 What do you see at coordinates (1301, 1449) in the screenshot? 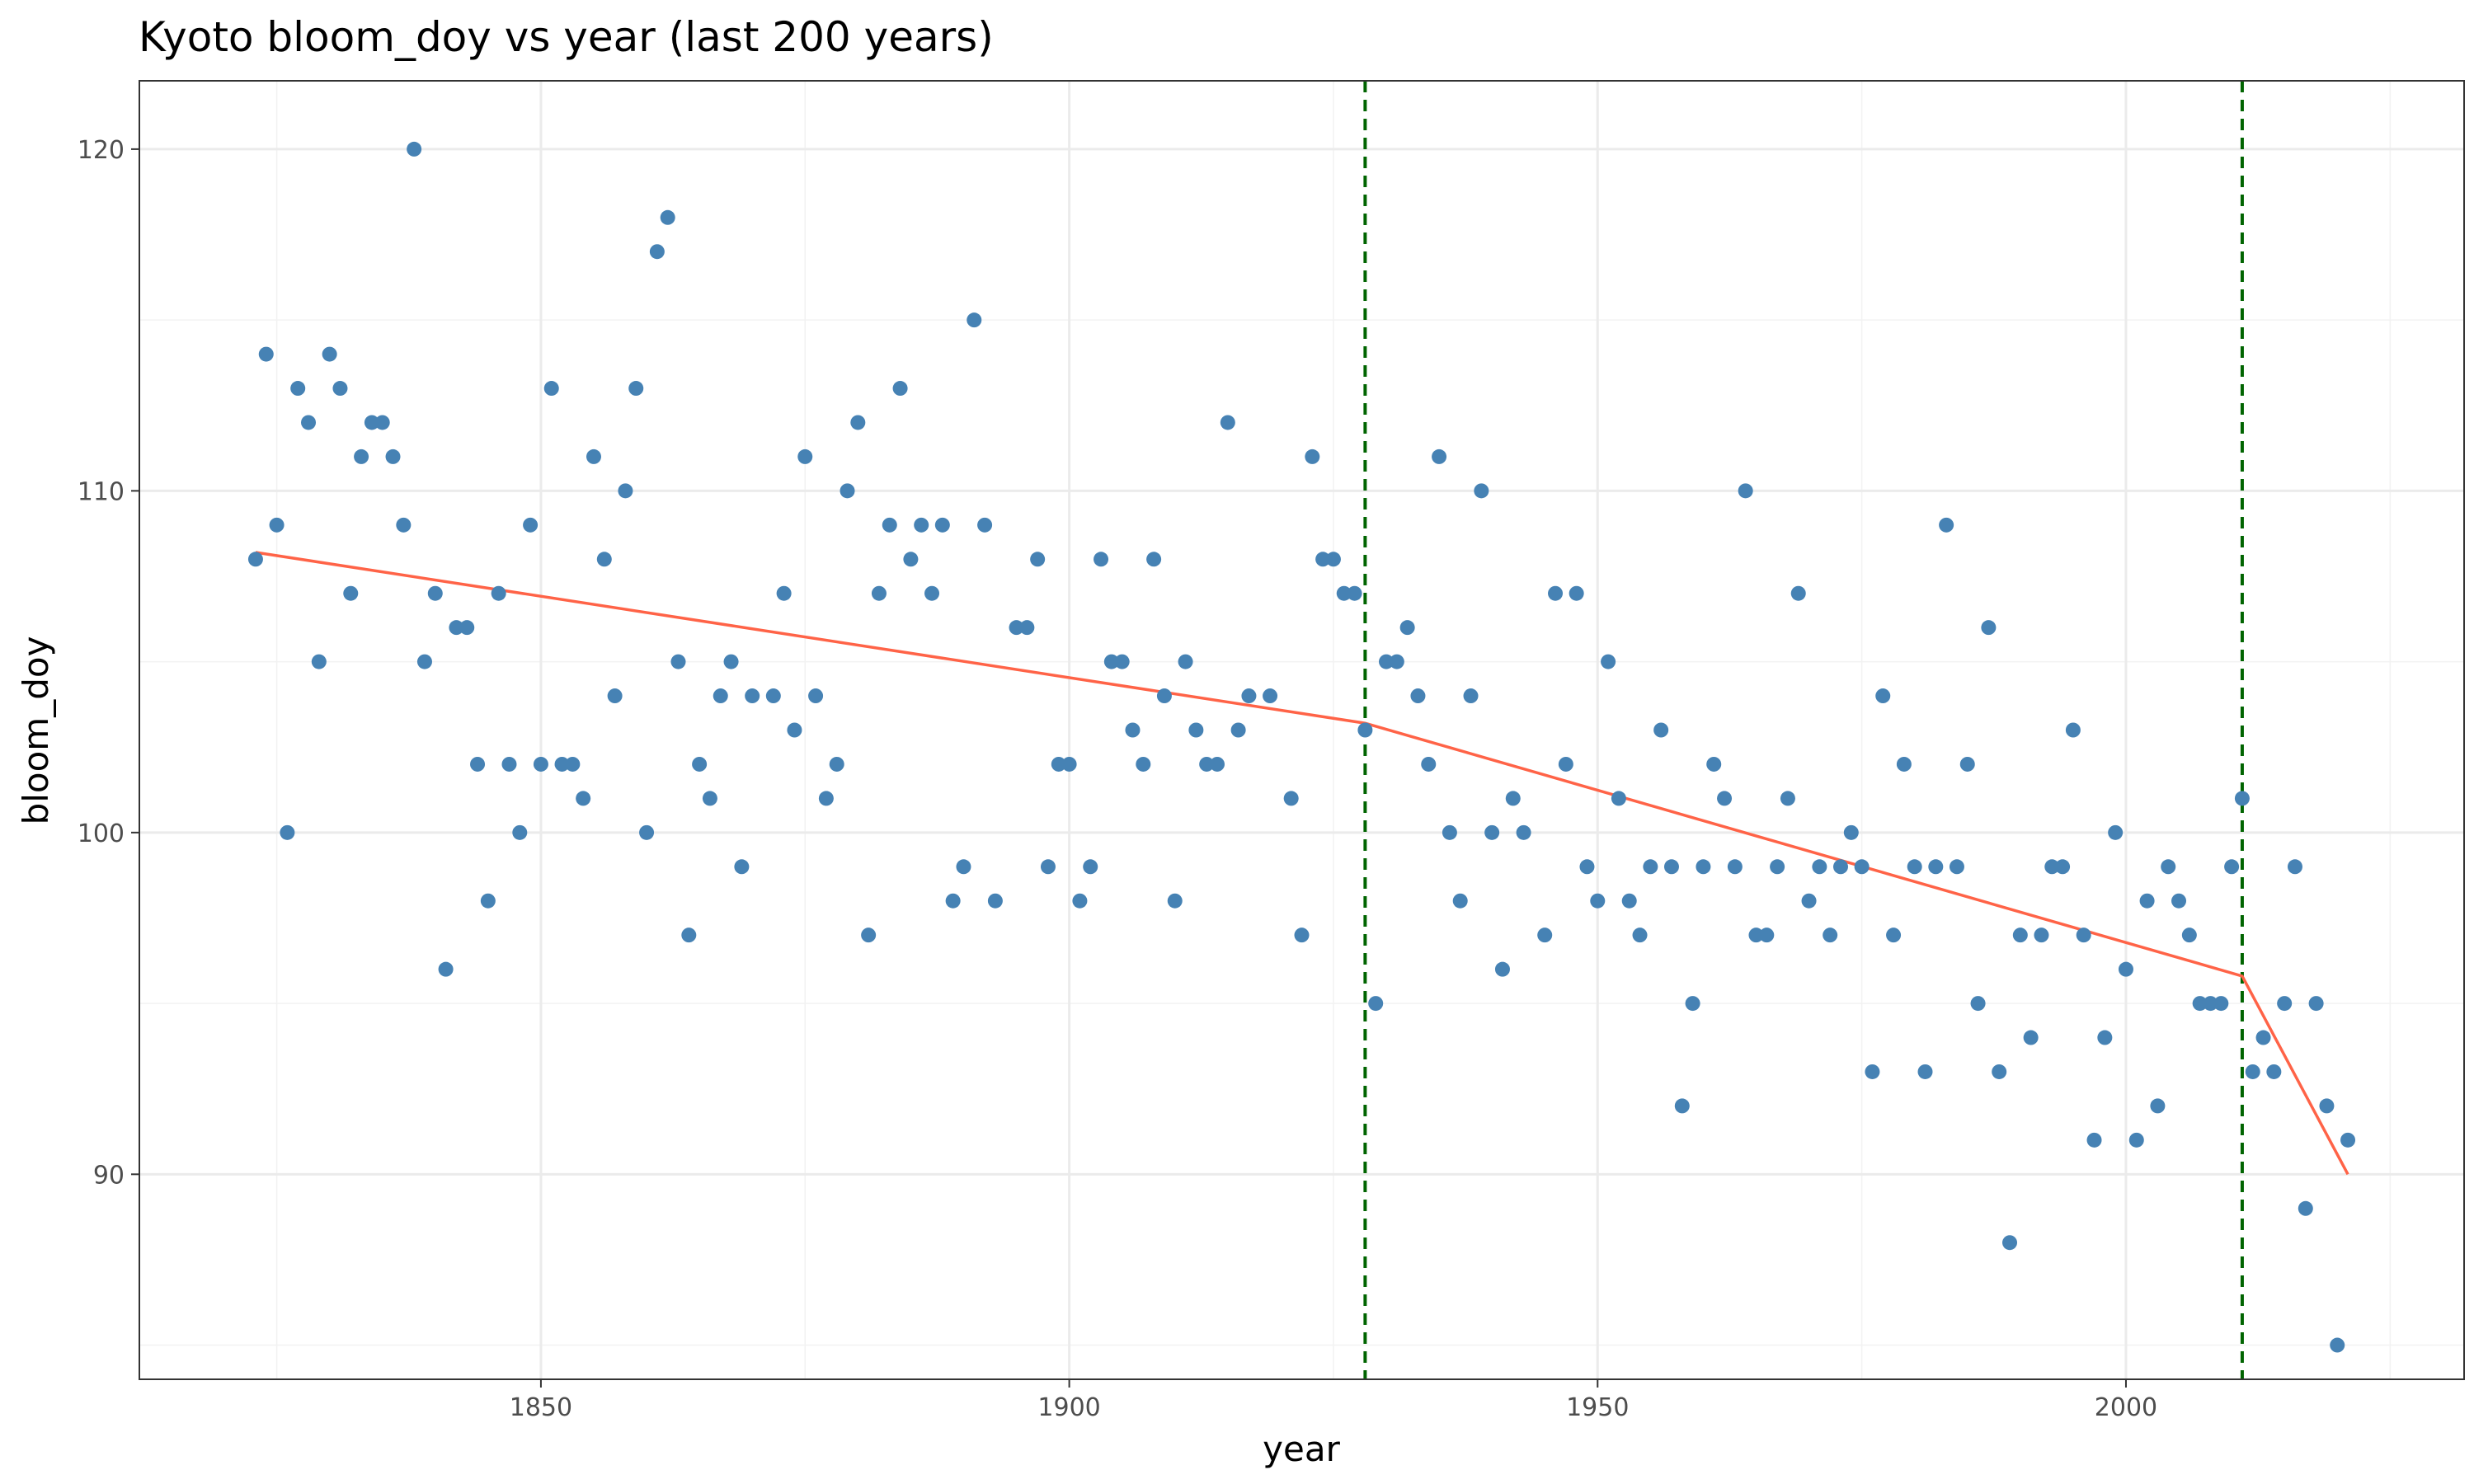
I see `x-axis-title: year` at bounding box center [1301, 1449].